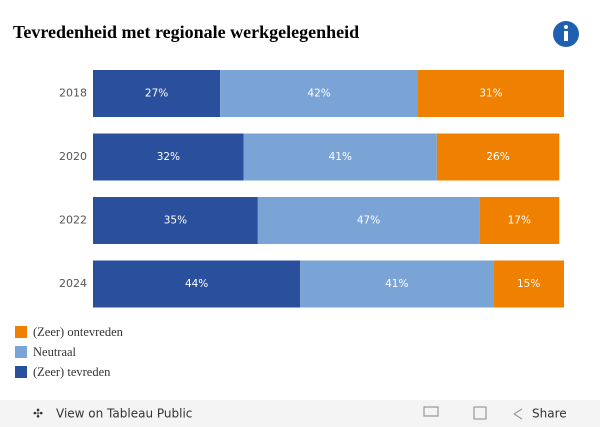 The width and height of the screenshot is (600, 427). I want to click on data-label: 42%, so click(318, 94).